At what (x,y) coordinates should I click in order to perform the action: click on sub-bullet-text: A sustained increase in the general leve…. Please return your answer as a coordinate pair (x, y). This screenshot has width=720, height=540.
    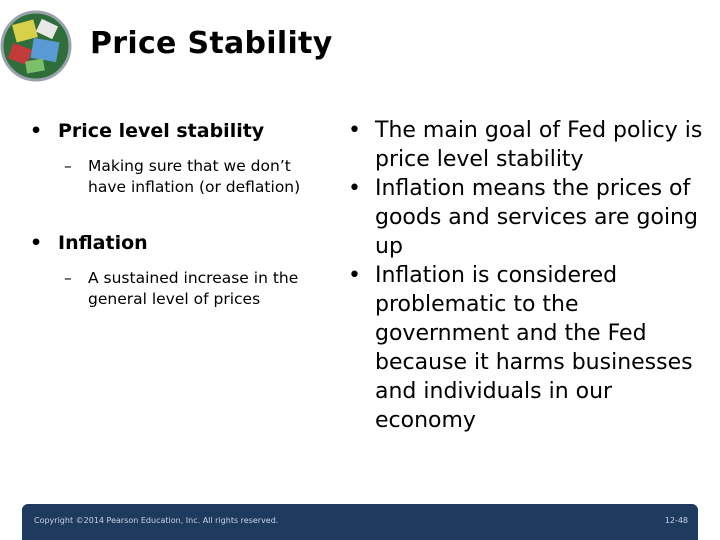
    Looking at the image, I should click on (193, 288).